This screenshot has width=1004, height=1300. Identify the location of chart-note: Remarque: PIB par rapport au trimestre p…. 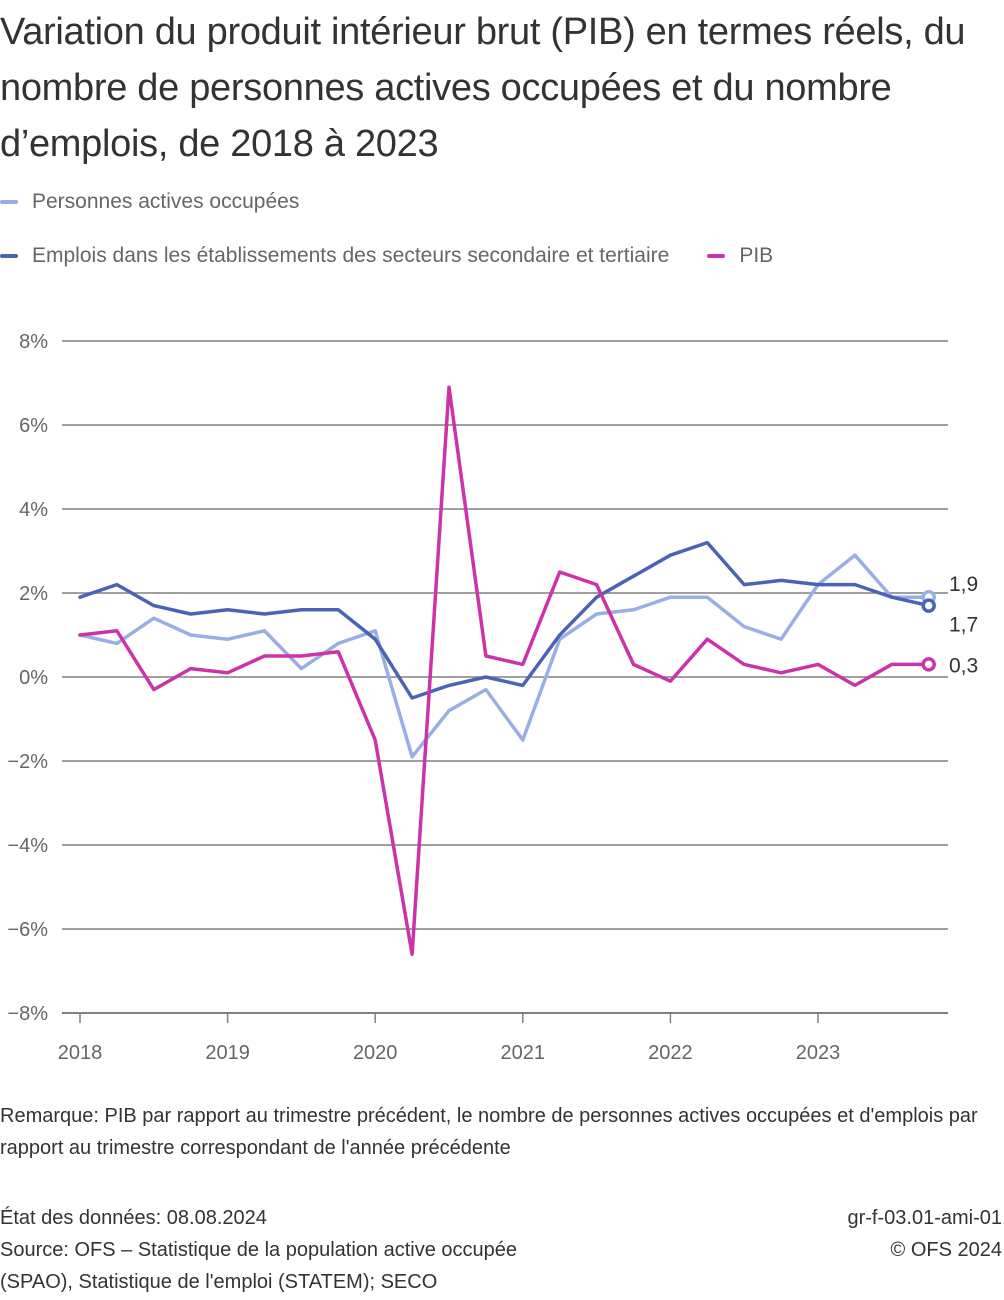
(489, 1132).